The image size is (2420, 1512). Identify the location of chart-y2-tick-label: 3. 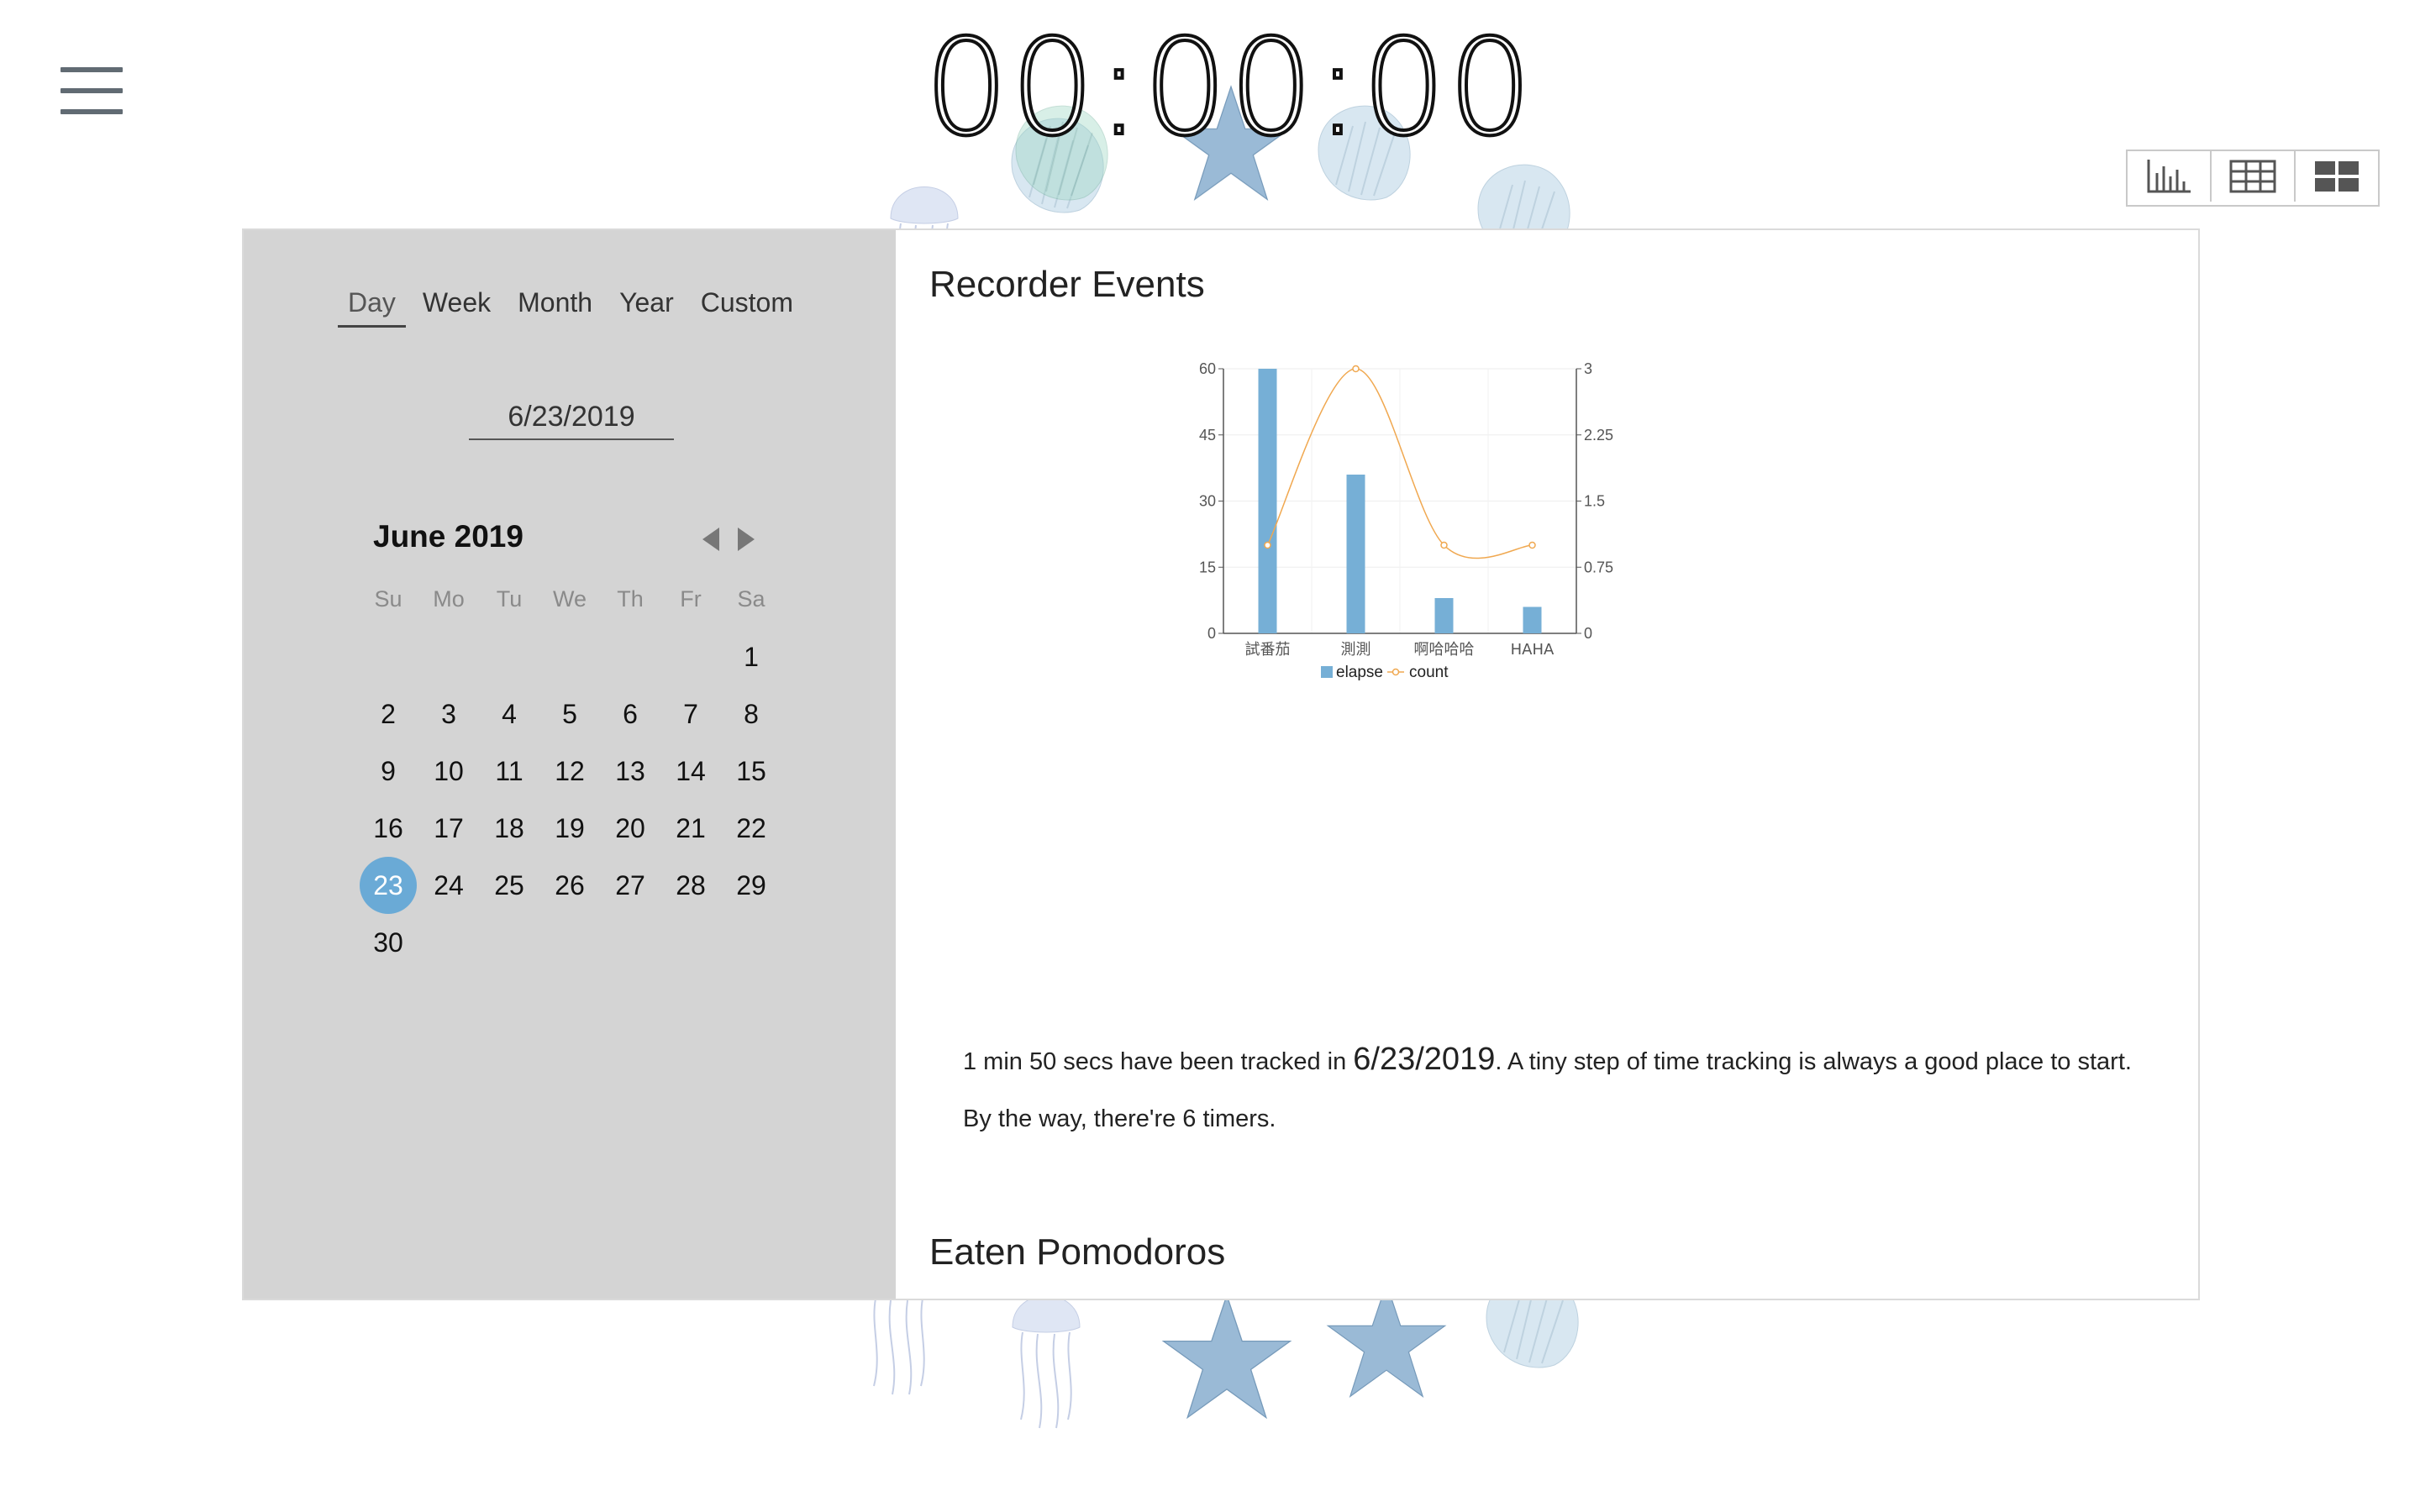
(1588, 368).